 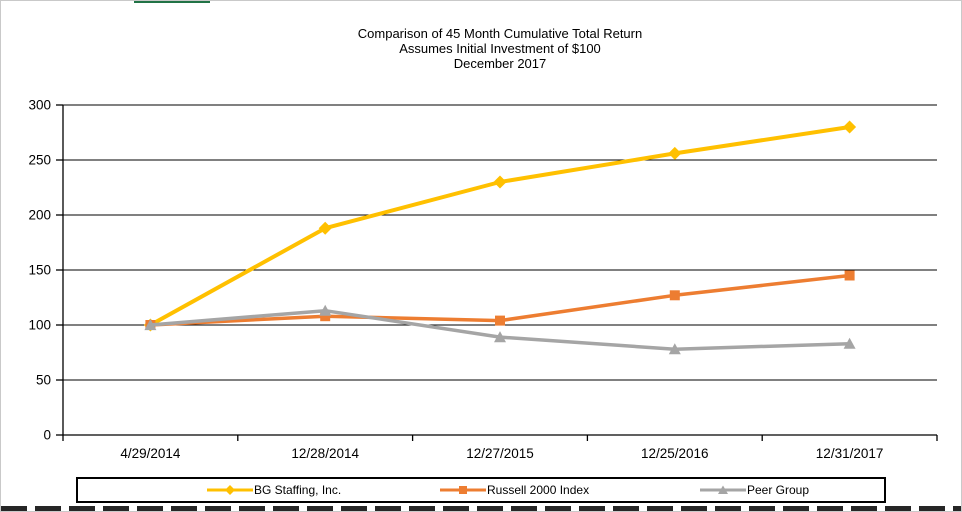 What do you see at coordinates (500, 63) in the screenshot?
I see `chart-date-line: December 2017` at bounding box center [500, 63].